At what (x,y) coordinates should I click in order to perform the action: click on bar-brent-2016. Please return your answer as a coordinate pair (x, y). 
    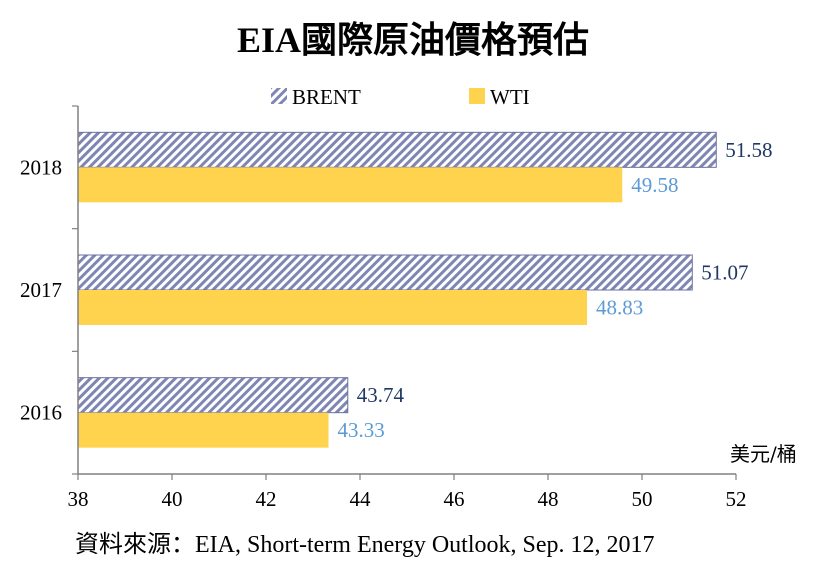
    Looking at the image, I should click on (213, 395).